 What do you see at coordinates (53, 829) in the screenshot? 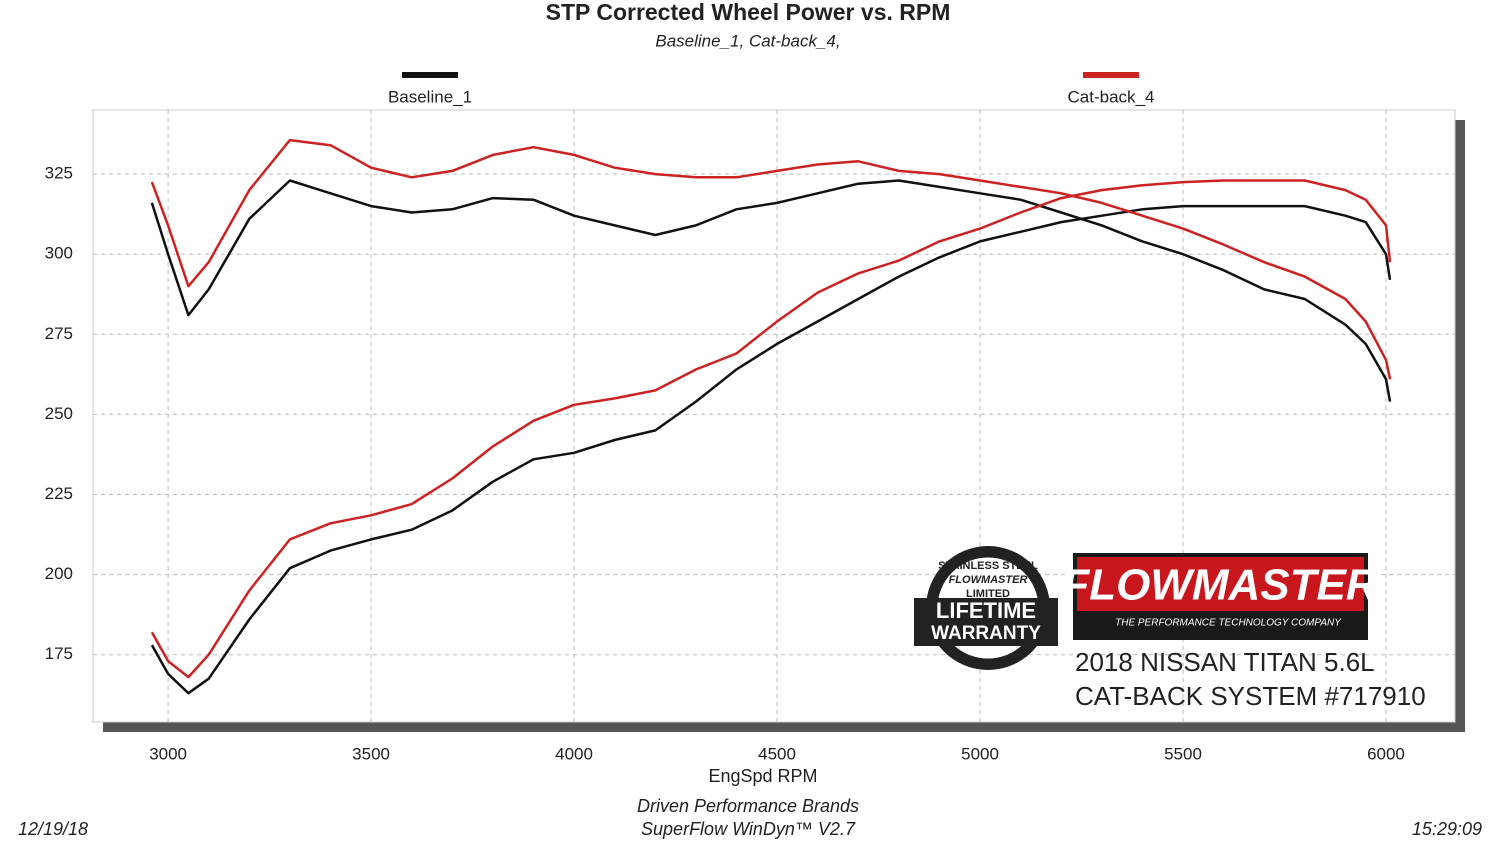
I see `date: 12/19/18` at bounding box center [53, 829].